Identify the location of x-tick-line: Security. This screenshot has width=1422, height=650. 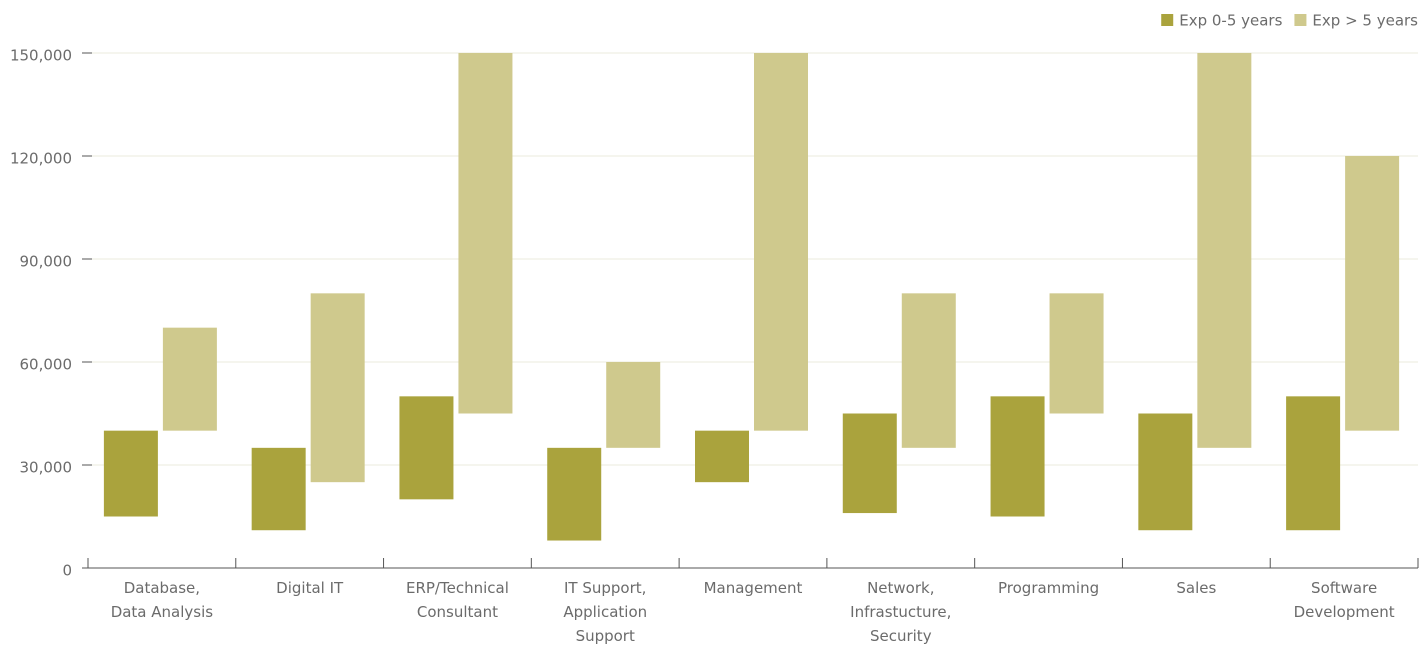
(901, 636).